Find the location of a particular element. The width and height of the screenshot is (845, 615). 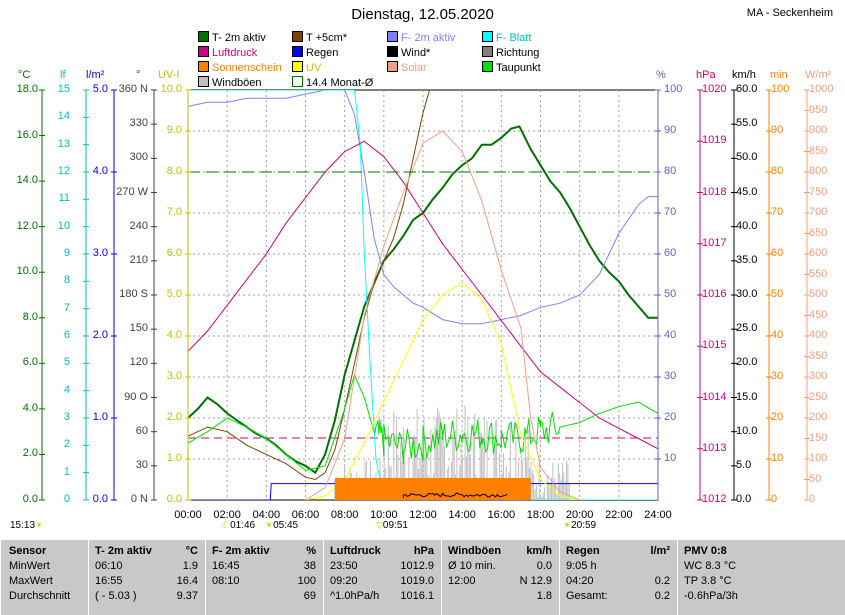

y-tick-hum: 80 is located at coordinates (670, 171).